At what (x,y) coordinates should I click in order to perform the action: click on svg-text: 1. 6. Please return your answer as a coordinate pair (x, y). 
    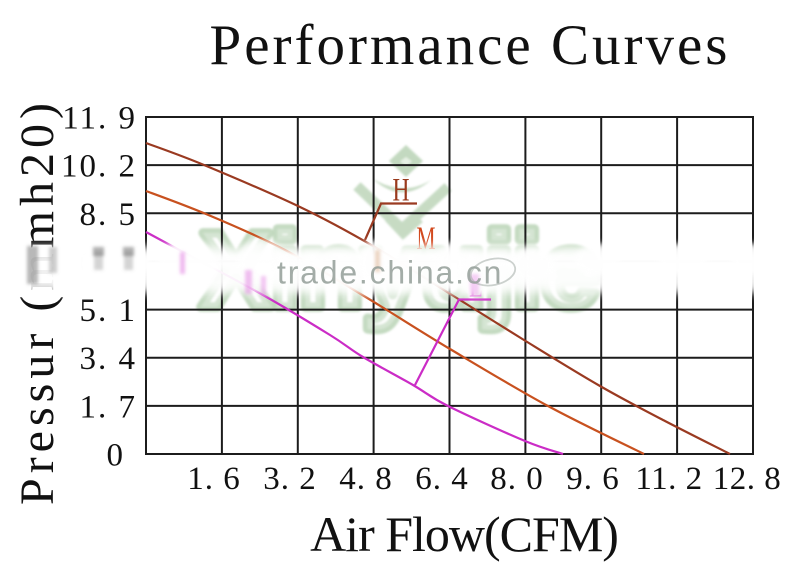
    Looking at the image, I should click on (214, 479).